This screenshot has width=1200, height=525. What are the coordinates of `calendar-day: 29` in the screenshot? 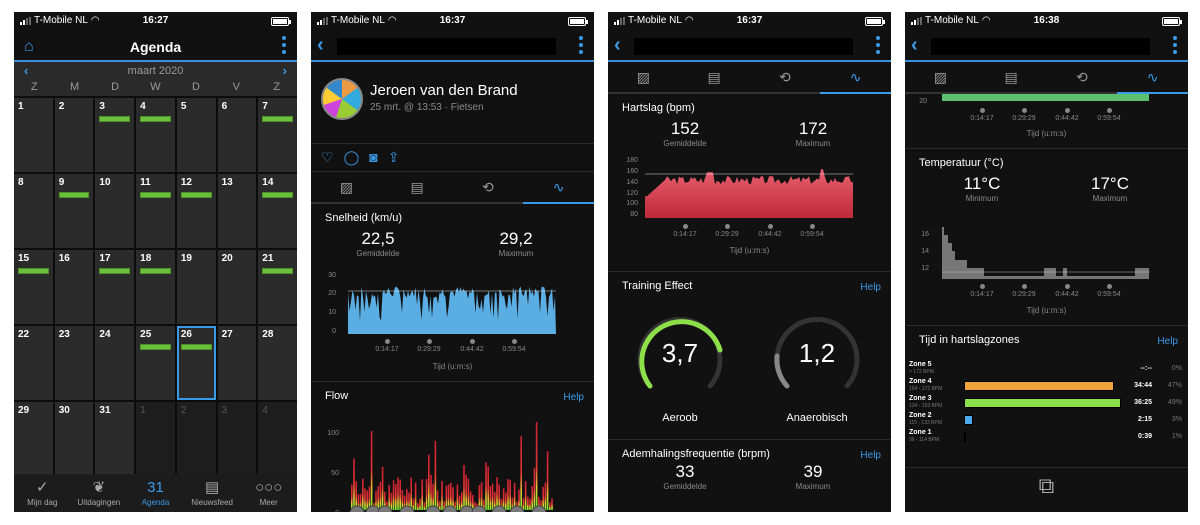 It's located at (33, 439).